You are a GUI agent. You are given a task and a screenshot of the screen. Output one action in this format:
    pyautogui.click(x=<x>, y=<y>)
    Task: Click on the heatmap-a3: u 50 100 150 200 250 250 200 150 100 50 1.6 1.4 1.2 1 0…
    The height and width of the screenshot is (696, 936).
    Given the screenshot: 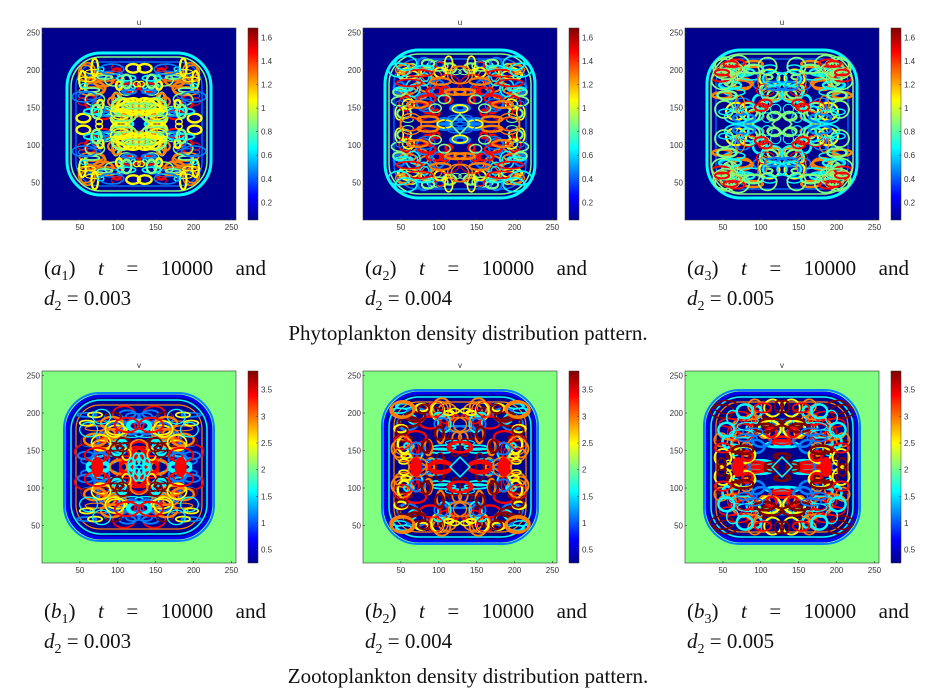 What is the action you would take?
    pyautogui.click(x=793, y=125)
    